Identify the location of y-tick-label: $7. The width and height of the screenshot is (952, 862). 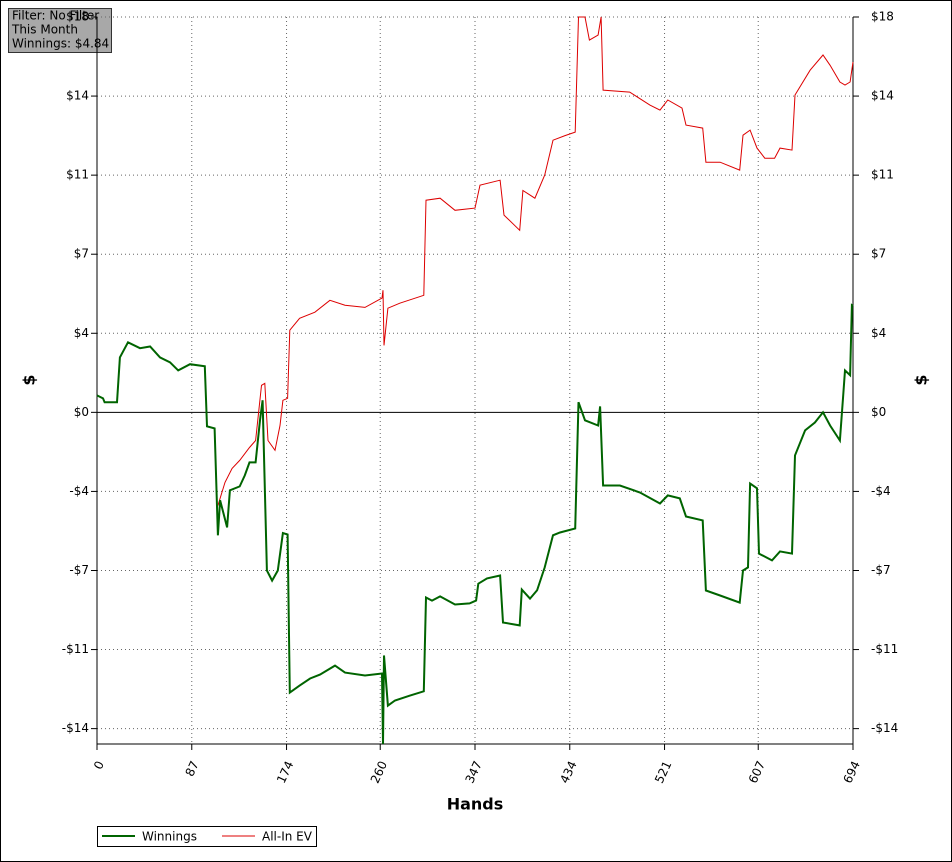
(81, 254).